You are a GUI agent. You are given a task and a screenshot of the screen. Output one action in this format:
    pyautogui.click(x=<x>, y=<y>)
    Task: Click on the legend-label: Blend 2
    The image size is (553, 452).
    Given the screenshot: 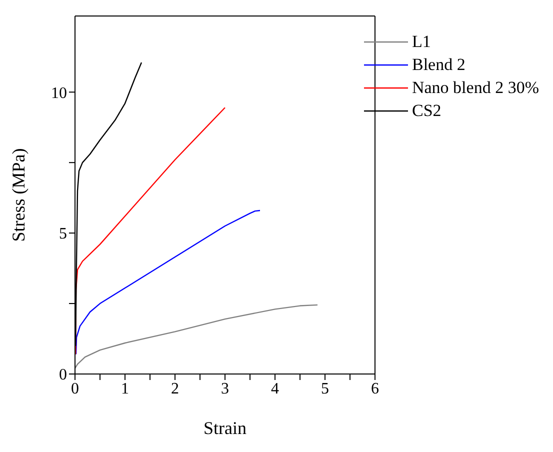 What is the action you would take?
    pyautogui.click(x=439, y=64)
    